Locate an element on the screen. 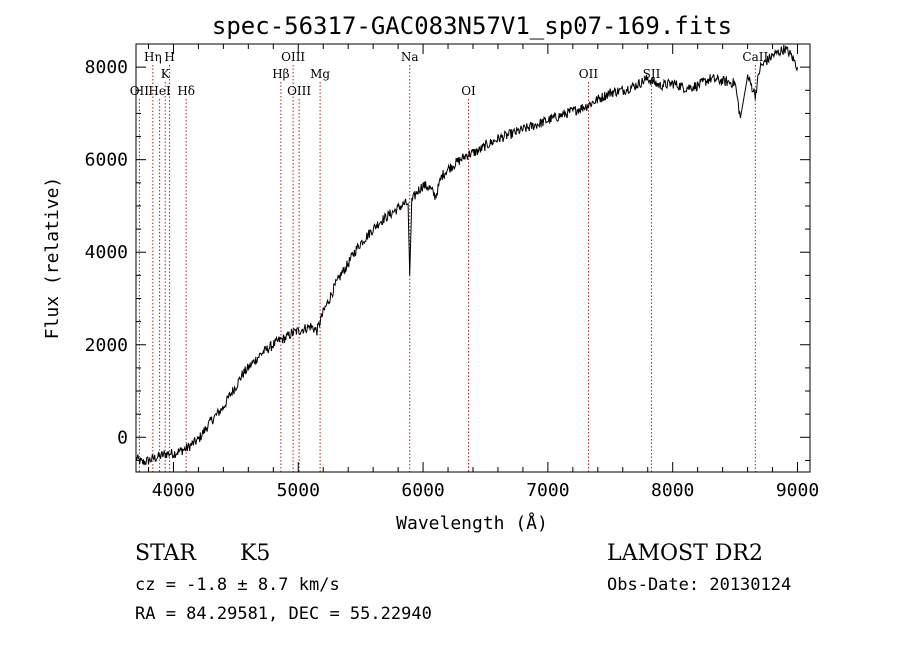 The image size is (900, 649). x-tick-label: 5000 is located at coordinates (298, 490).